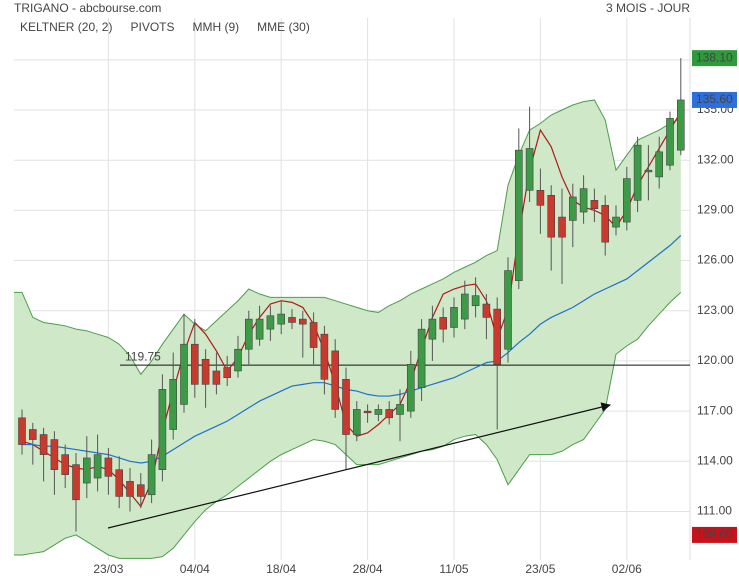 The image size is (739, 580). Describe the element at coordinates (715, 360) in the screenshot. I see `y-tick-label: 120.00` at that location.